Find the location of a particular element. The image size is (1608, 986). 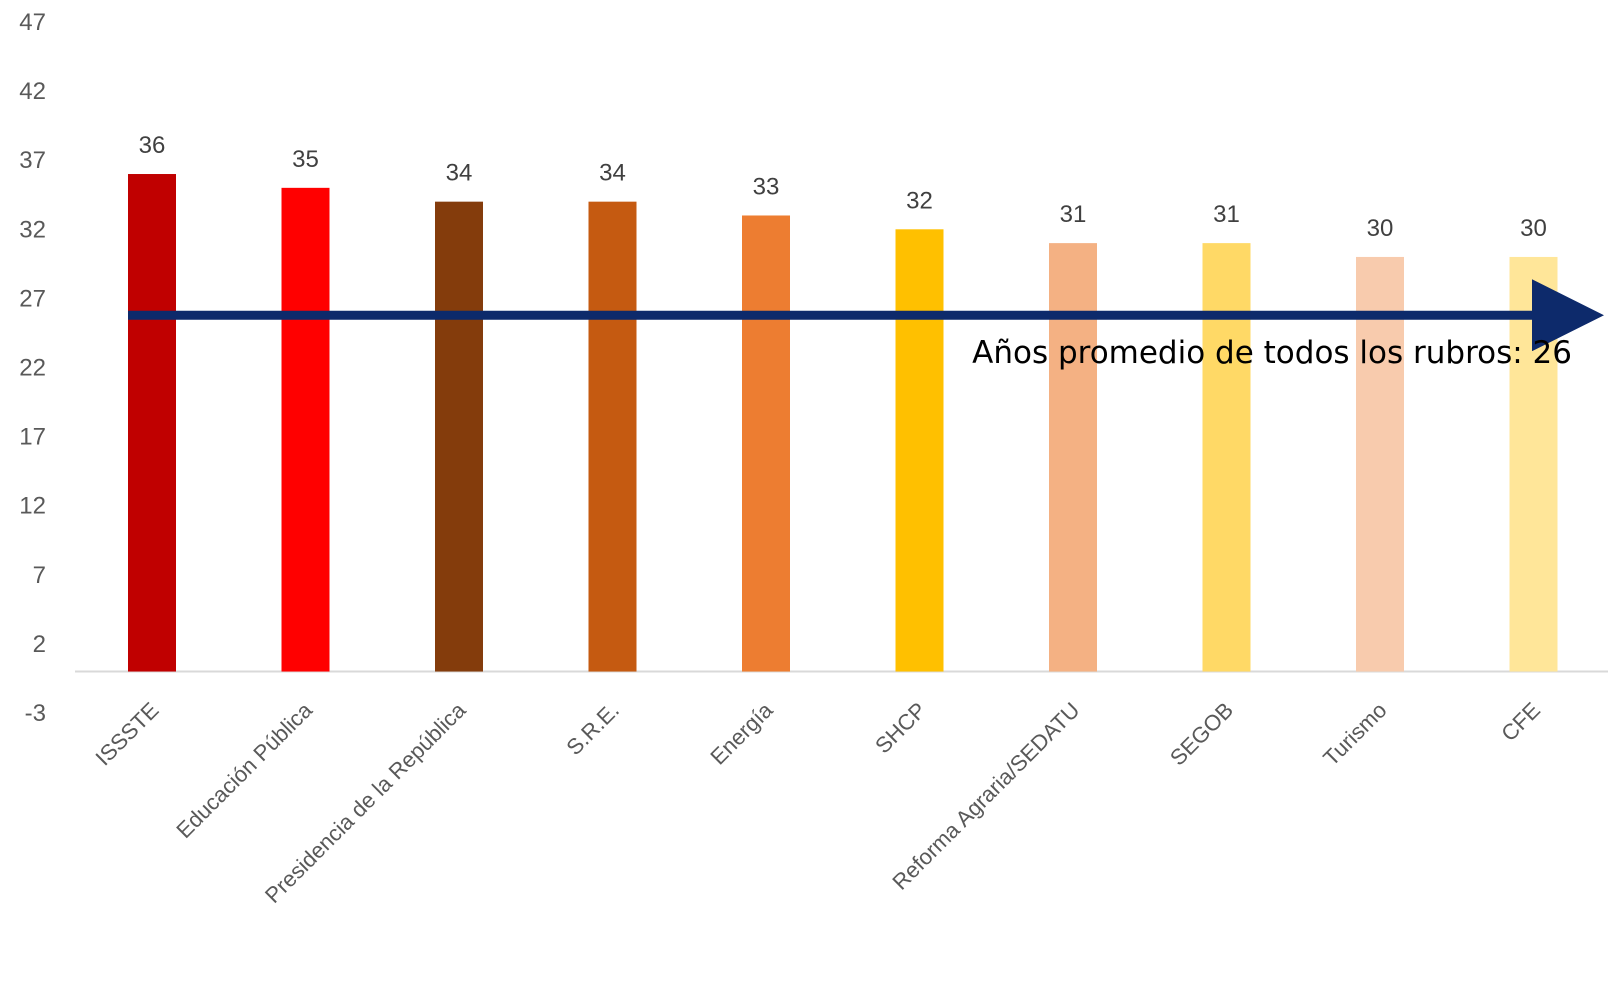

data-label: 36 is located at coordinates (152, 145).